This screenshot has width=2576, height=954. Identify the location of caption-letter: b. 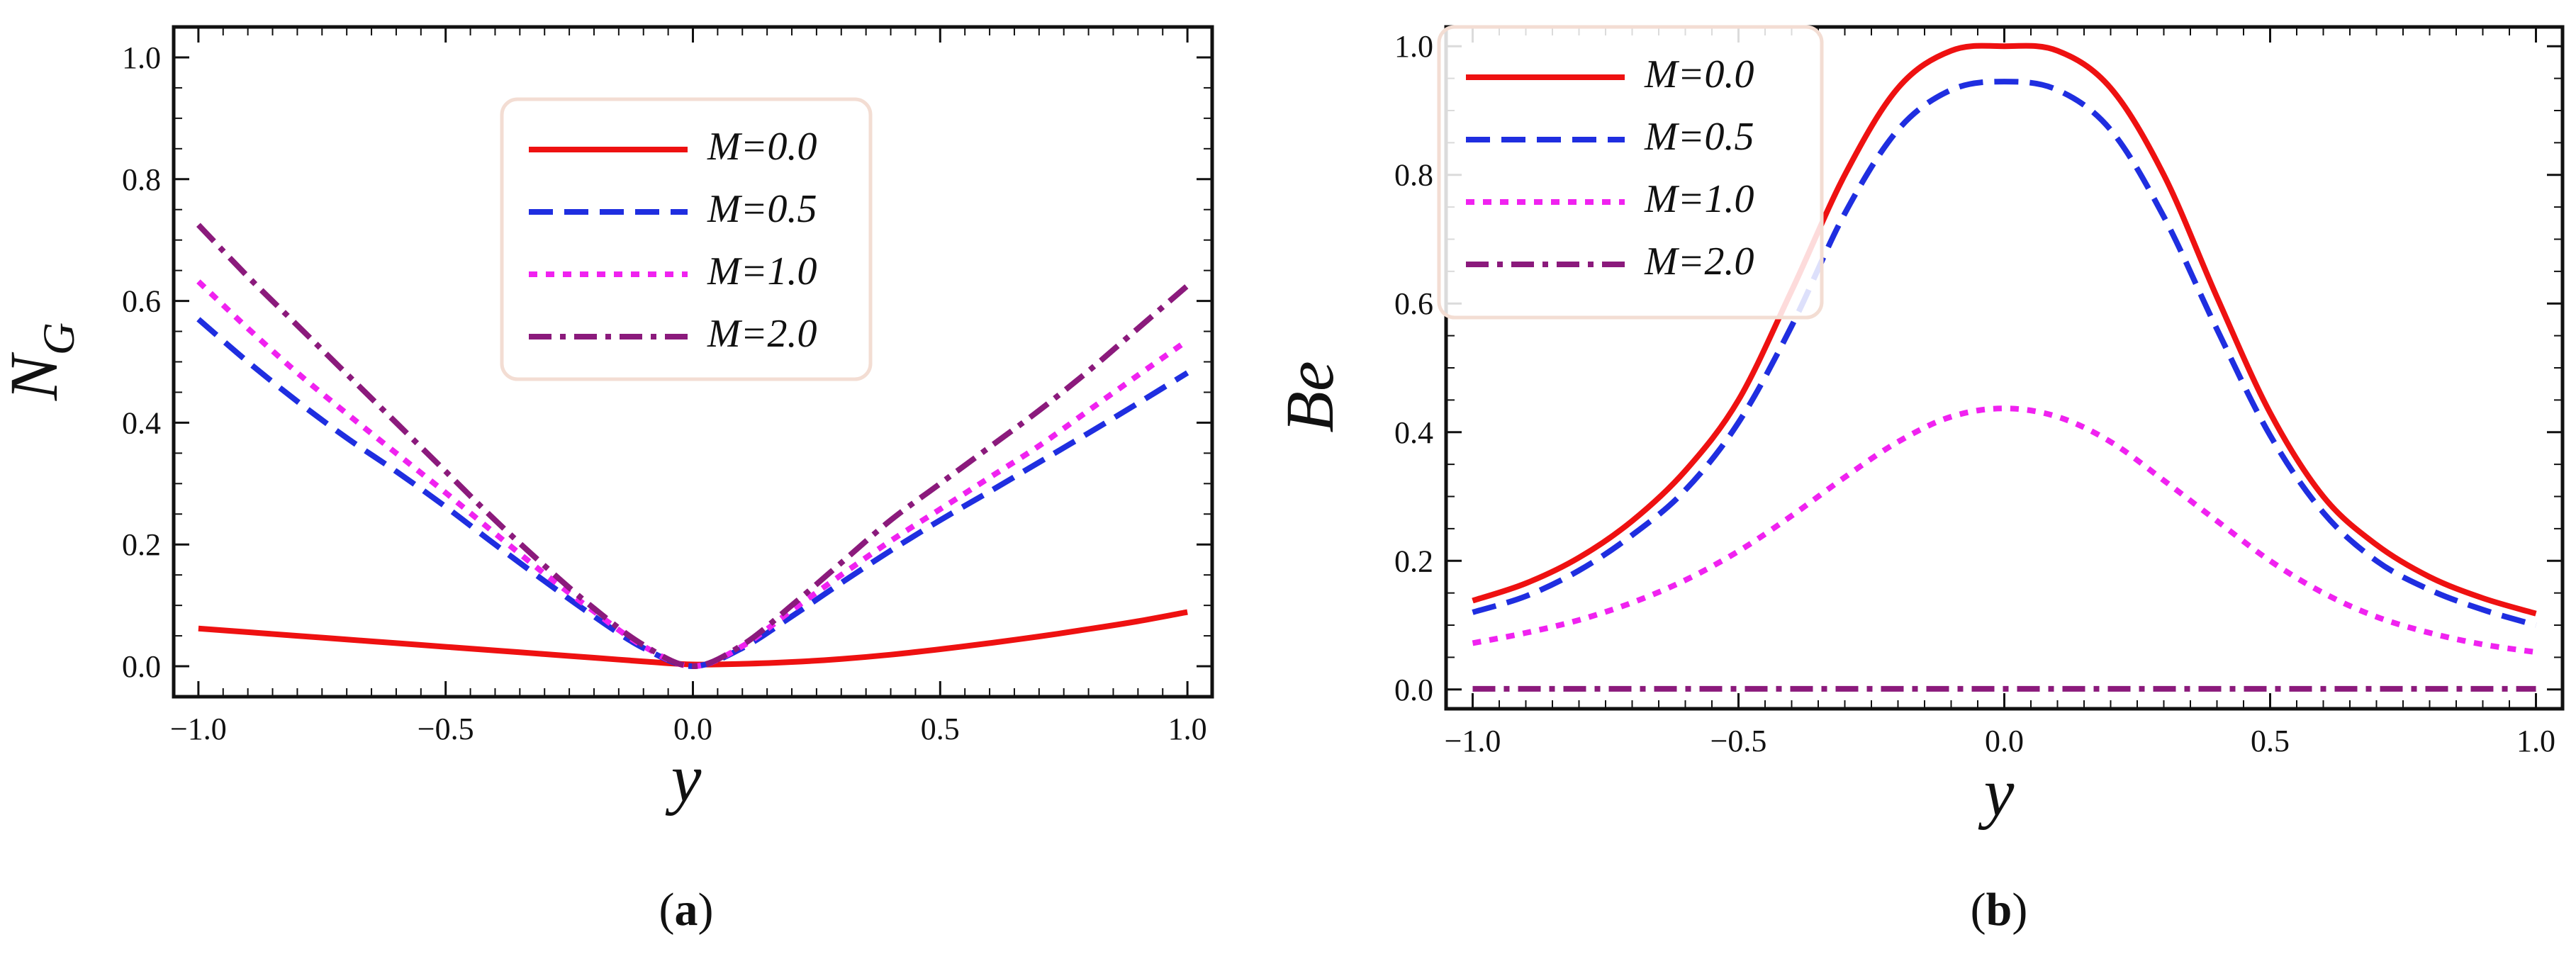
(1999, 910).